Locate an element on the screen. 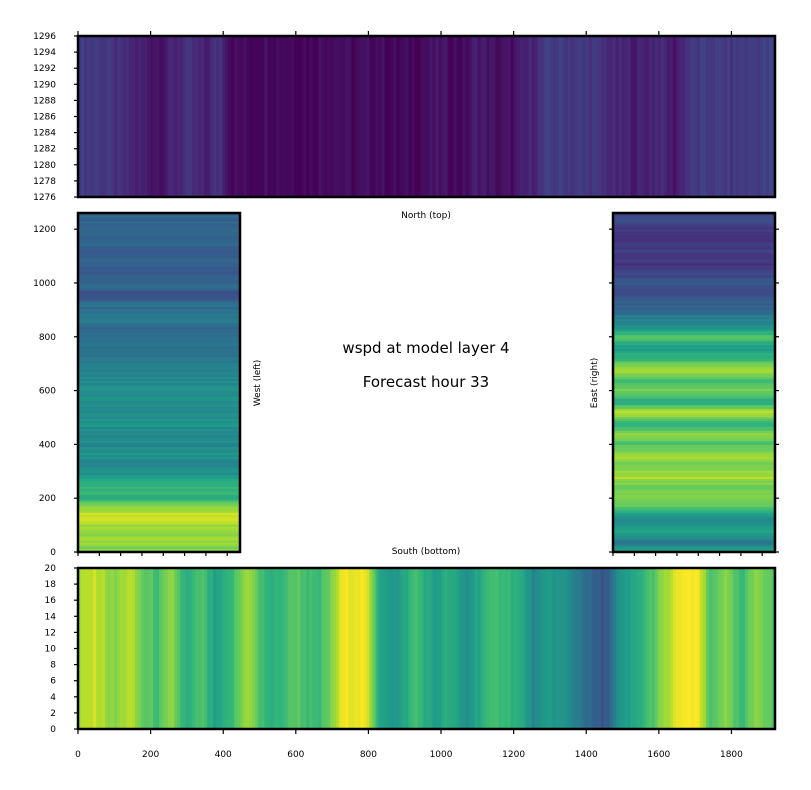  west-panel-frame is located at coordinates (159, 382).